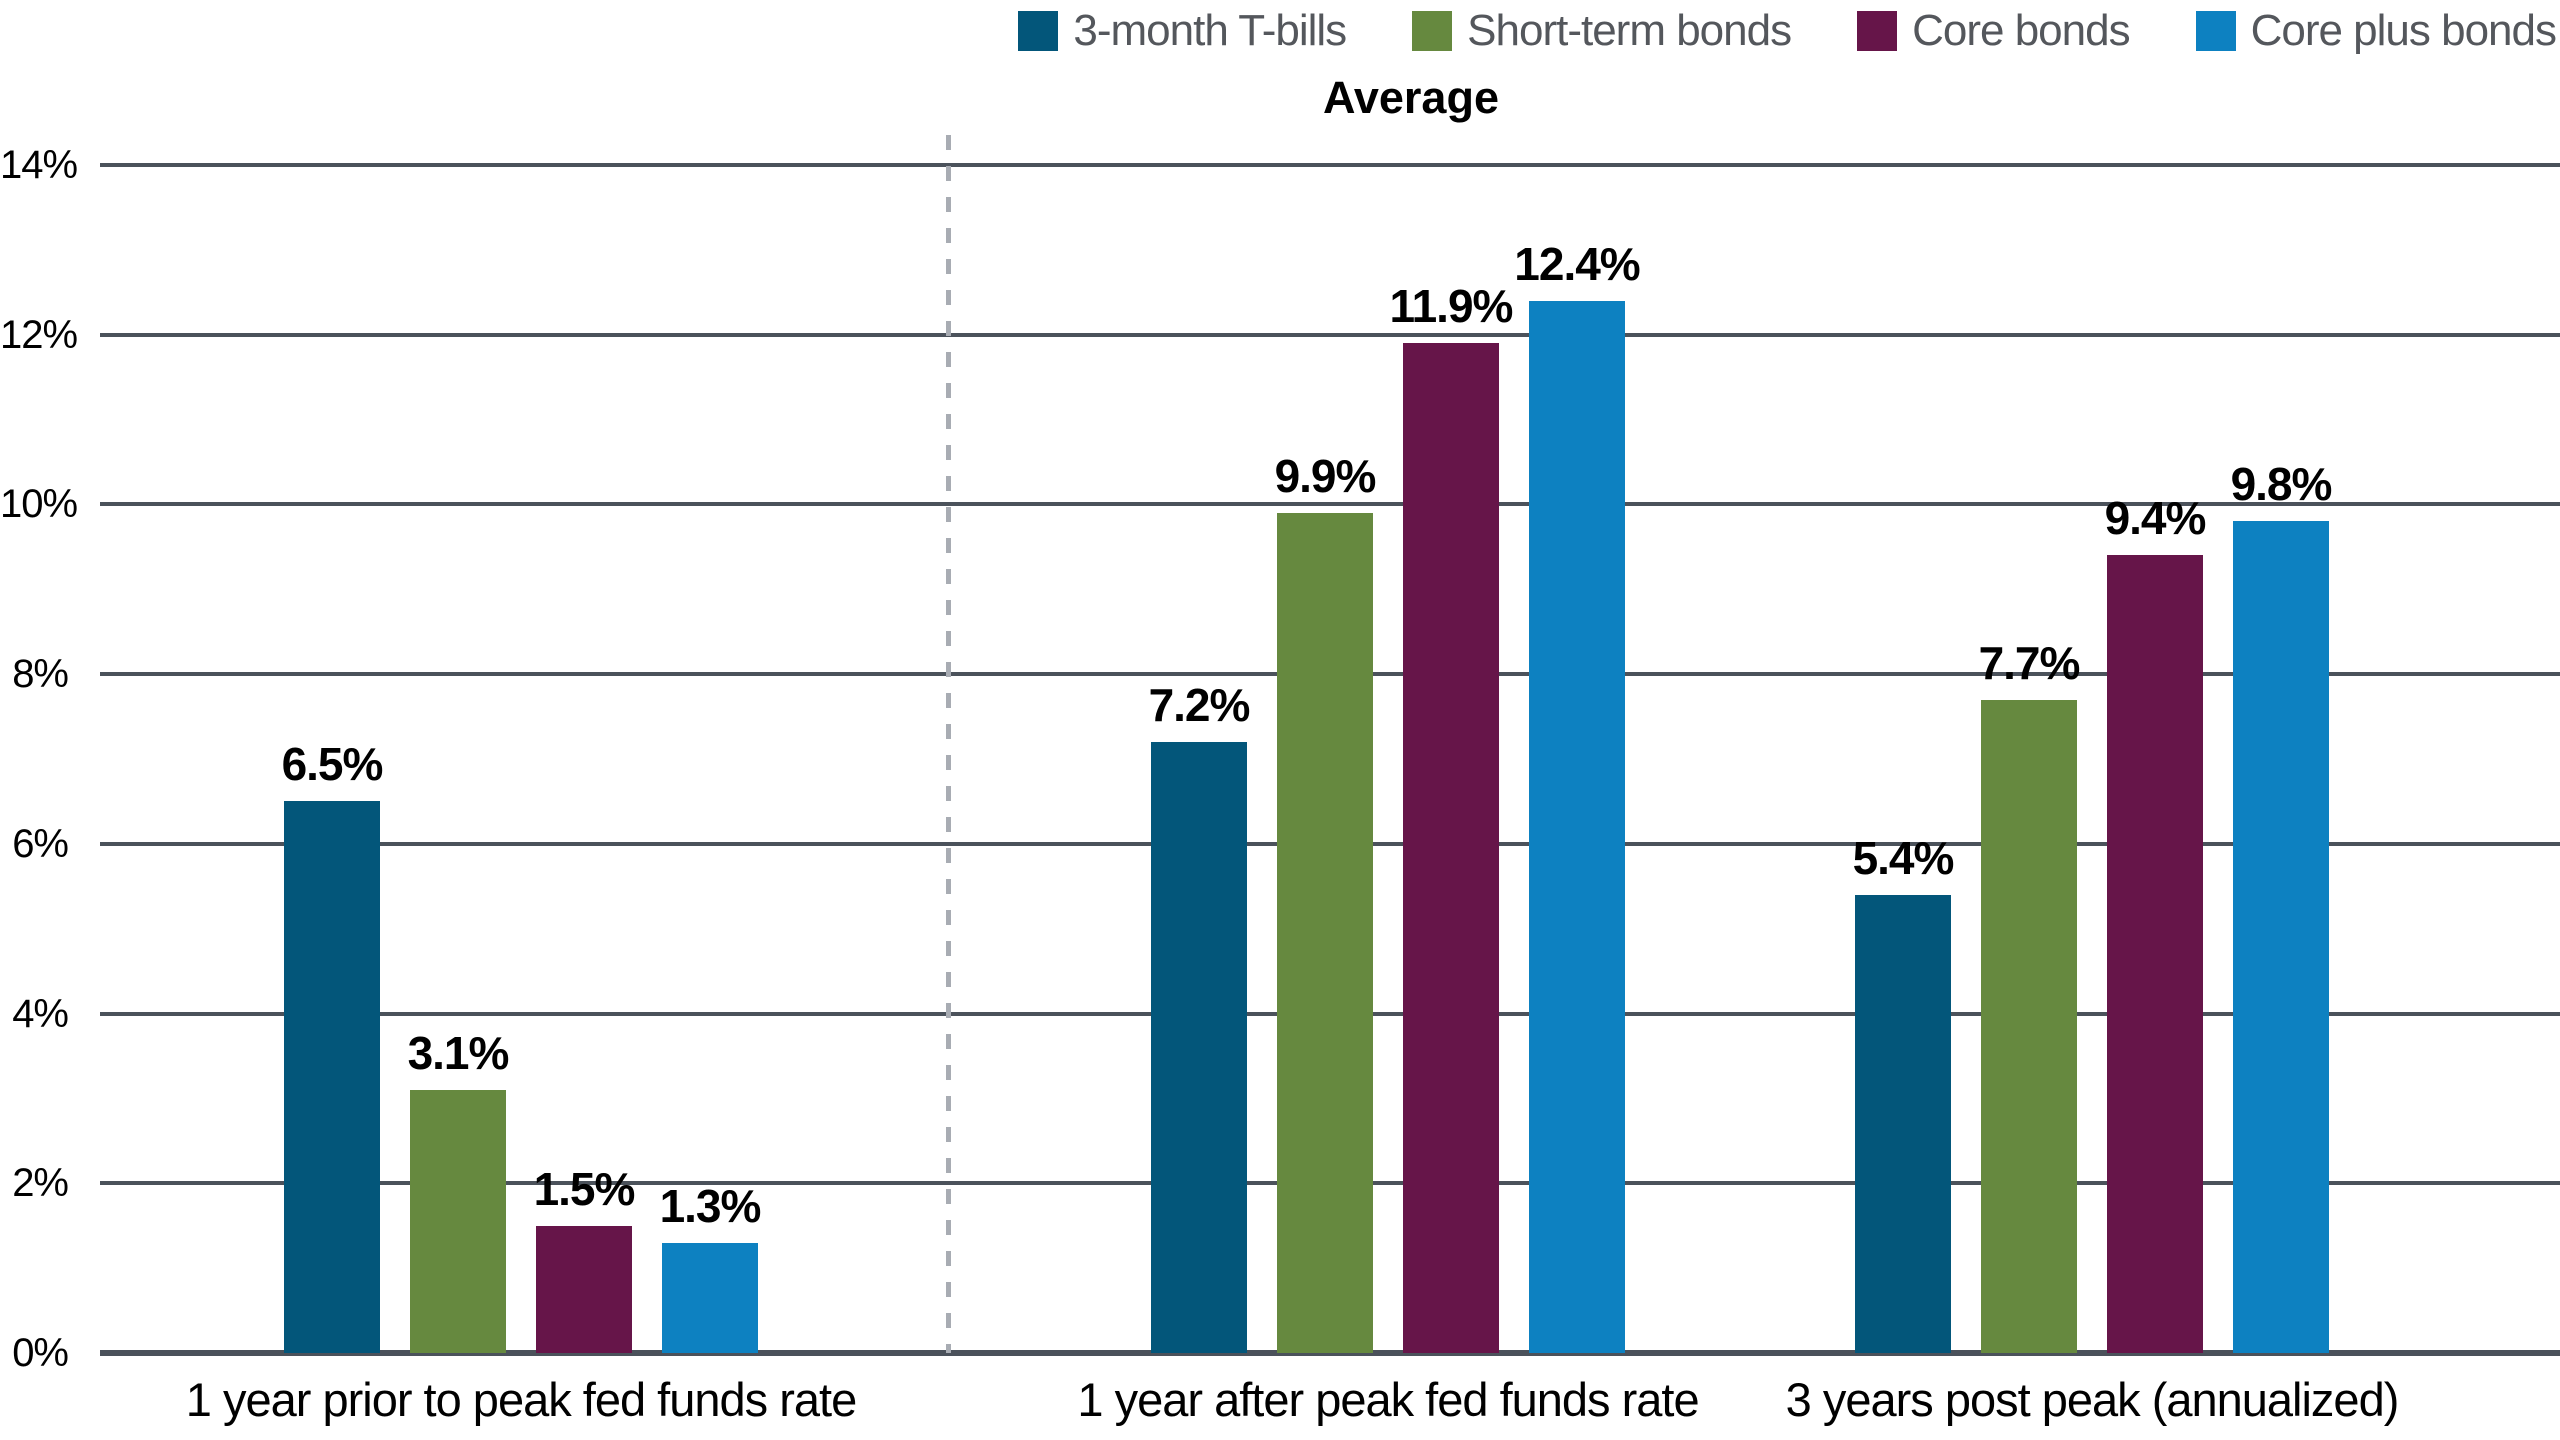 The height and width of the screenshot is (1440, 2560). What do you see at coordinates (1199, 705) in the screenshot?
I see `bar-value-label: 7.2%` at bounding box center [1199, 705].